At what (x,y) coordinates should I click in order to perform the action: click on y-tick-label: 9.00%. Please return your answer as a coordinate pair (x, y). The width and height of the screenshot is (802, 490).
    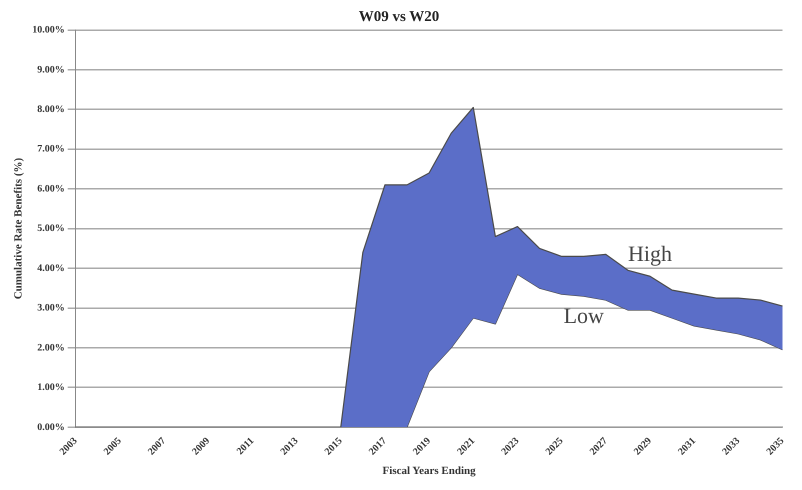
    Looking at the image, I should click on (51, 70).